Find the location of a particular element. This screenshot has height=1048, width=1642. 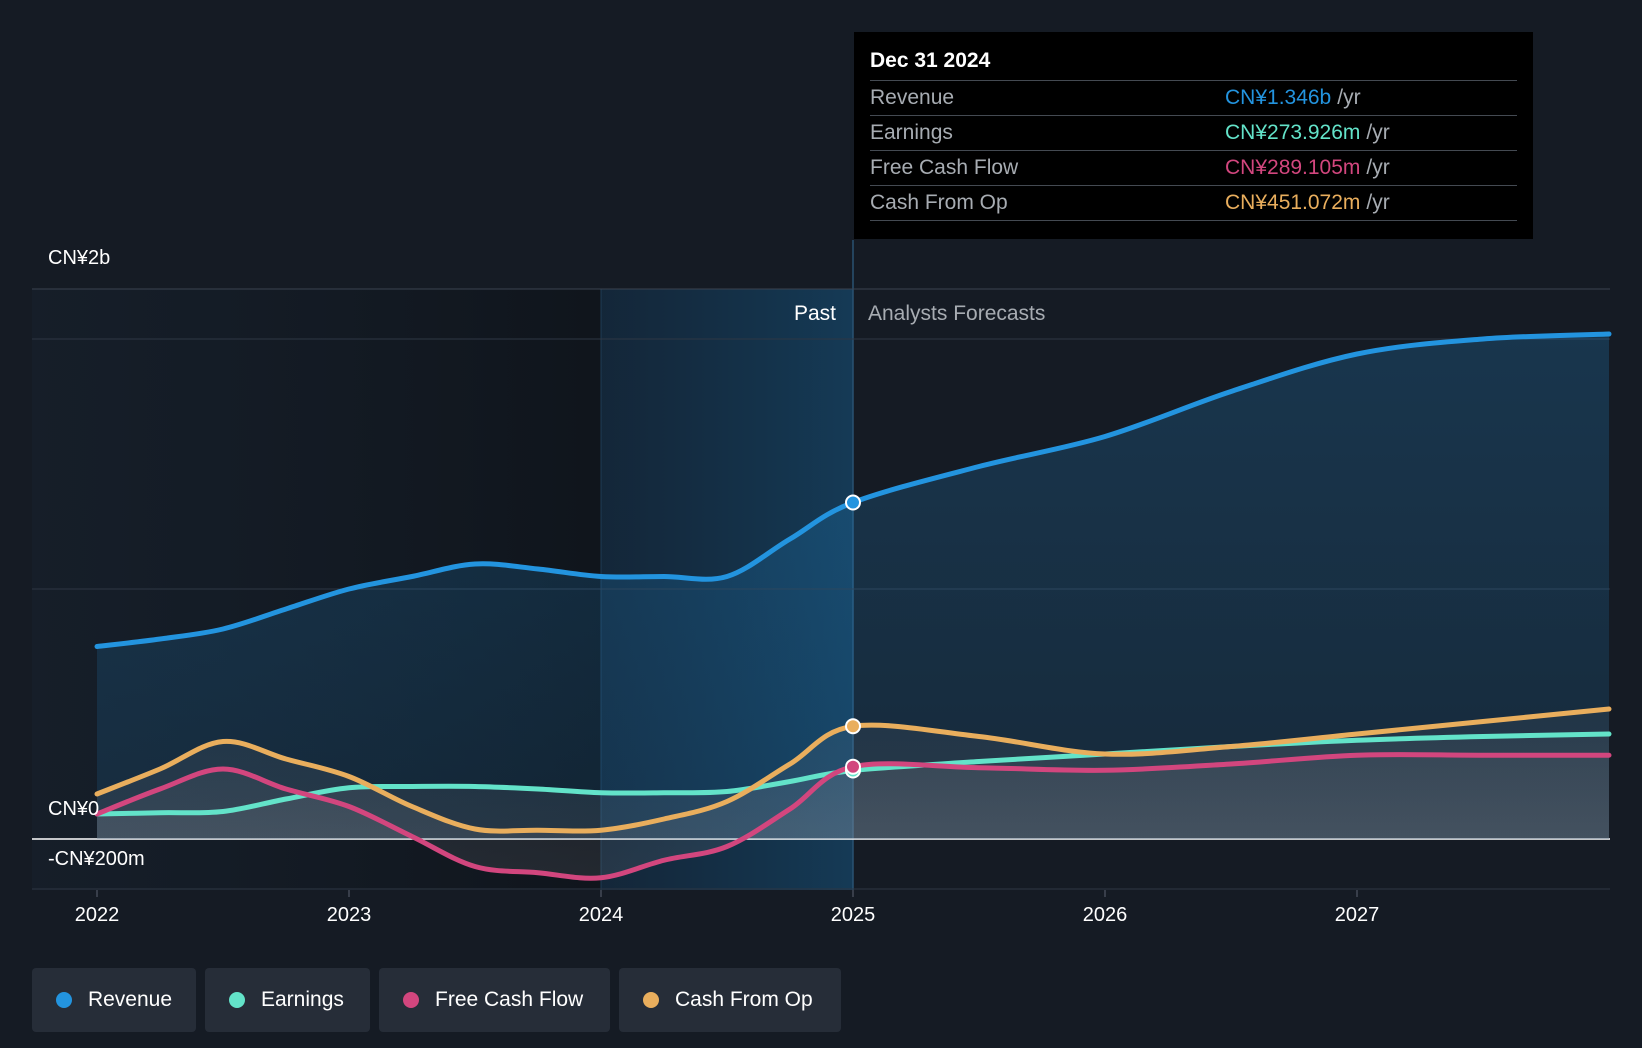

tooltip-date: Dec 31 2024 is located at coordinates (1193, 63).